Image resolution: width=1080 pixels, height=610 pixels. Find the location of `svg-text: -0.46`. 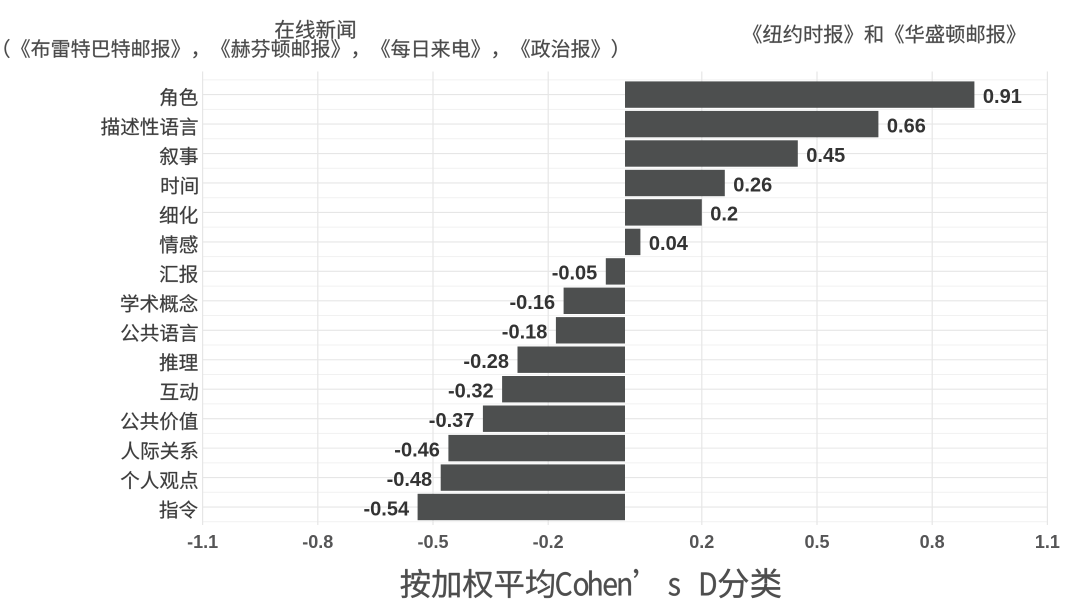

svg-text: -0.46 is located at coordinates (417, 450).